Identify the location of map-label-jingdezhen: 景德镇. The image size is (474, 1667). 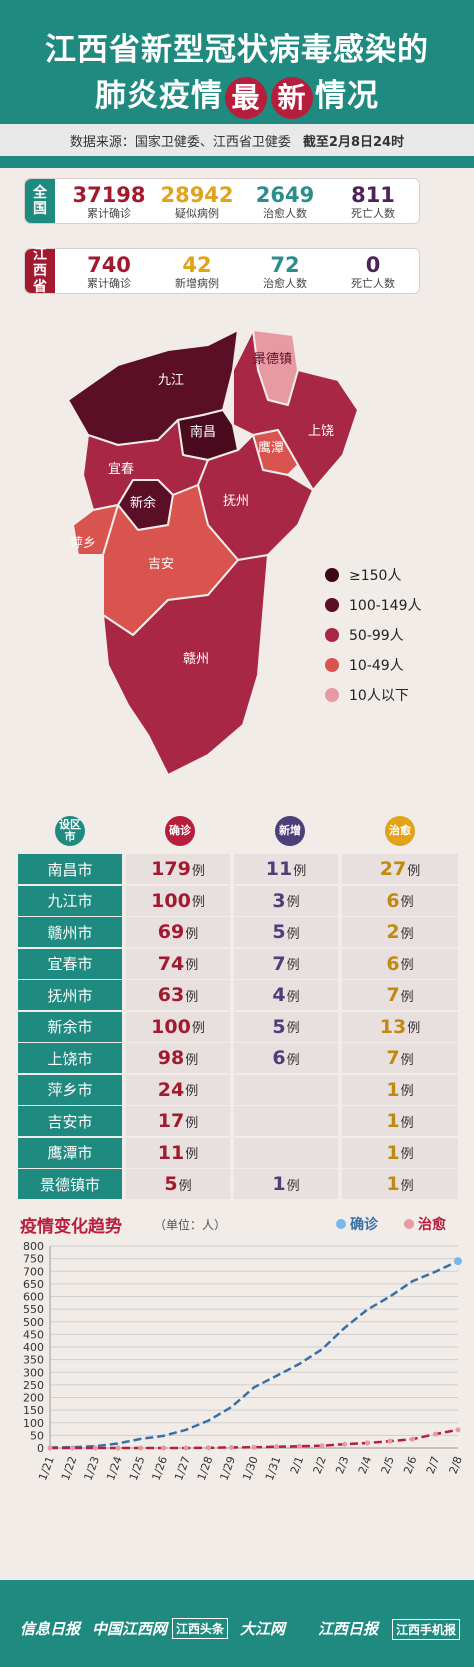
(273, 359).